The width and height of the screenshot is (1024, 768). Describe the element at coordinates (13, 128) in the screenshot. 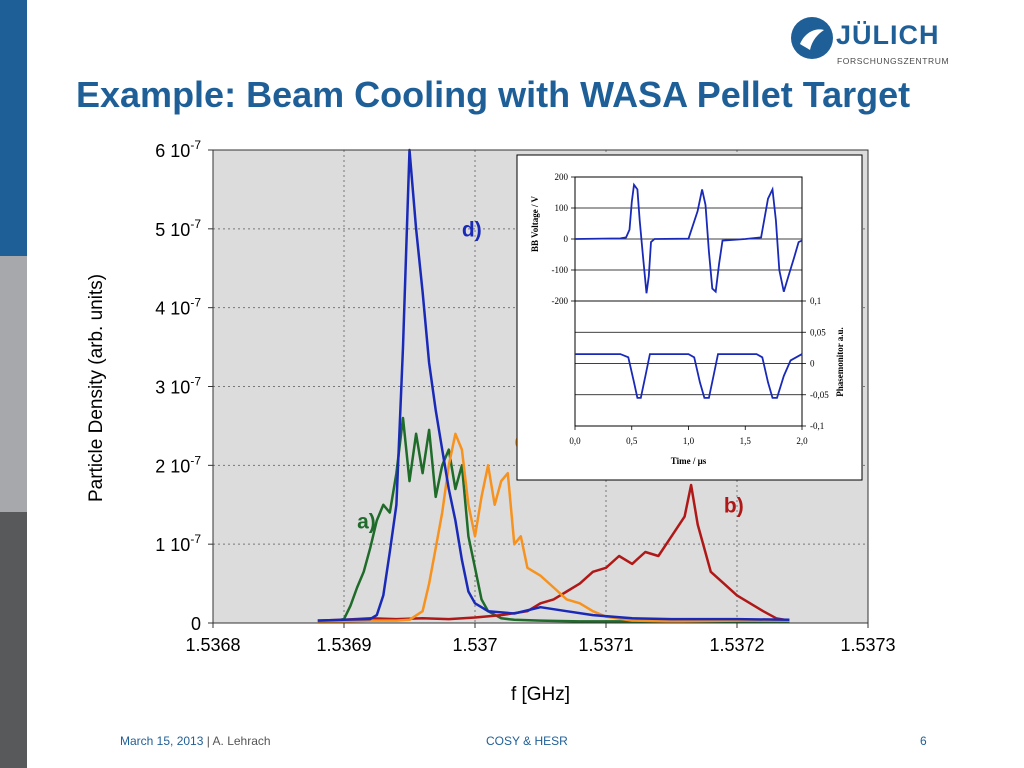

I see `sidebar-segment-blue` at that location.